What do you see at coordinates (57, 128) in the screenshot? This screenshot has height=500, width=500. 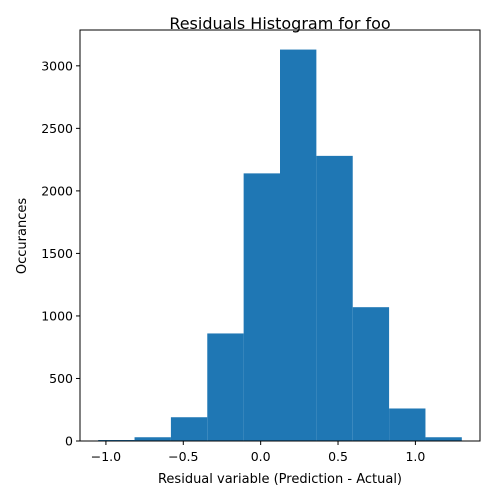 I see `y-tick-label-5: 2500` at bounding box center [57, 128].